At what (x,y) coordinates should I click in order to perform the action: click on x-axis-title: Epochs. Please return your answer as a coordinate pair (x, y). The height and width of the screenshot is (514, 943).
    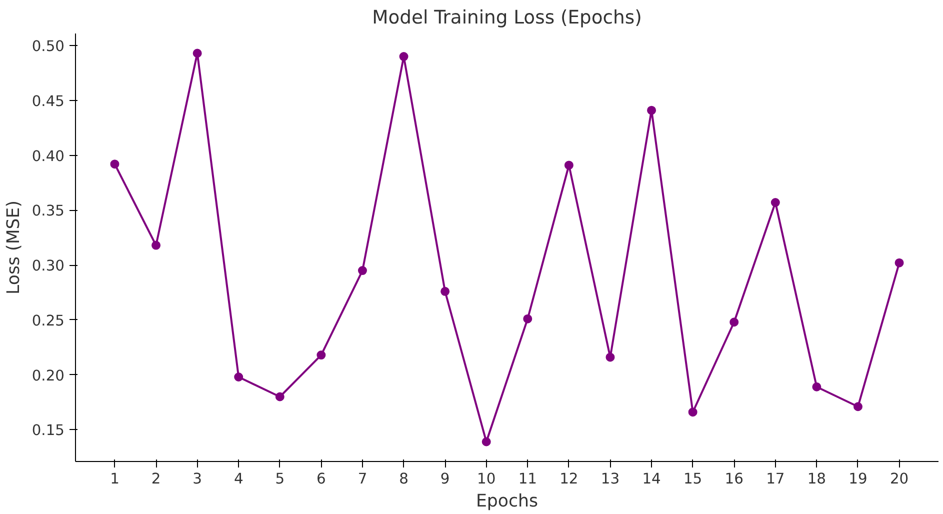
    Looking at the image, I should click on (507, 502).